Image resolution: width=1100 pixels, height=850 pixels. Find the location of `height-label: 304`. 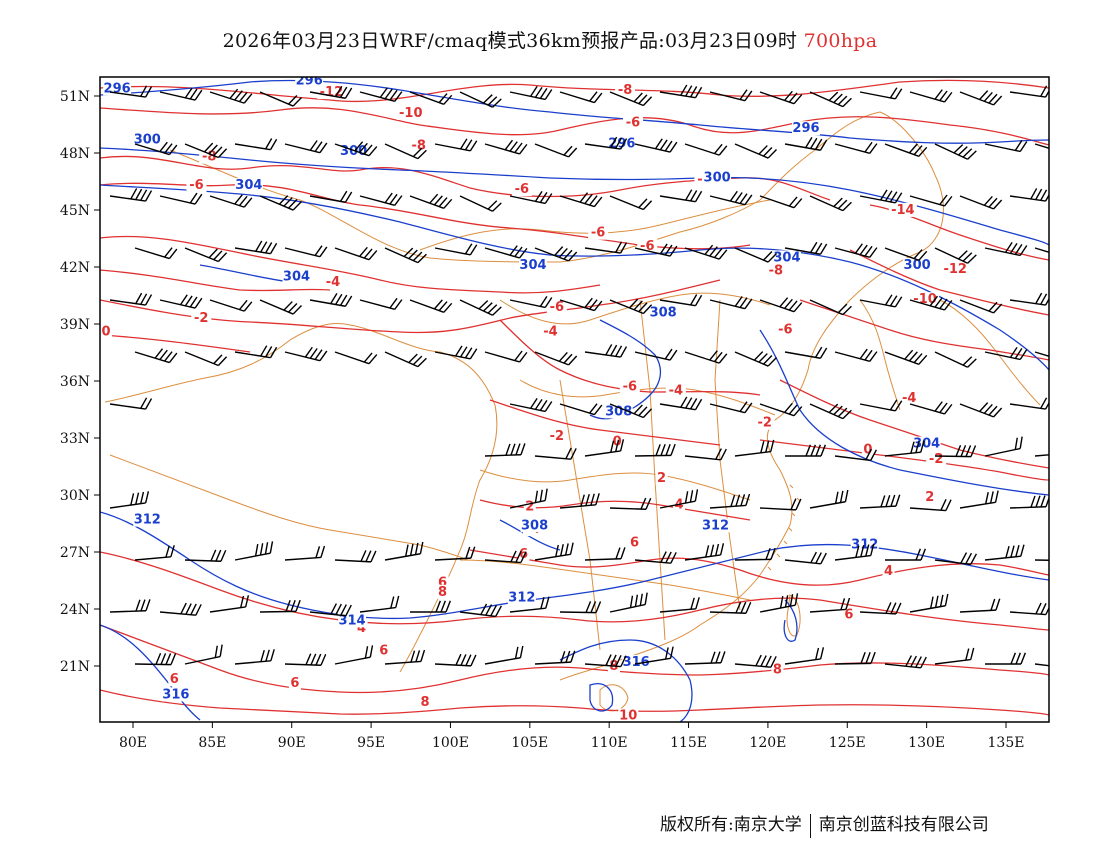

height-label: 304 is located at coordinates (532, 265).